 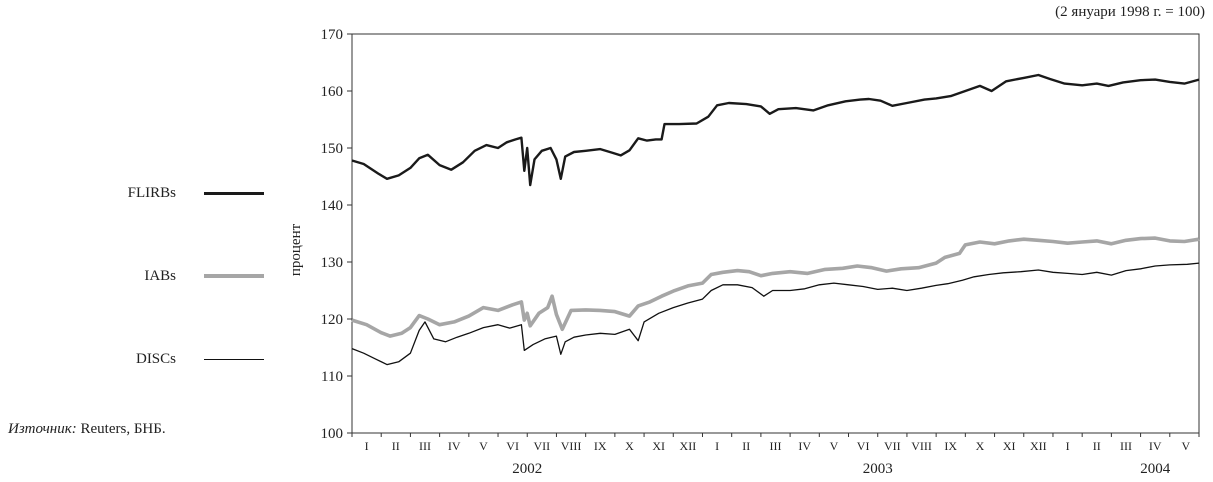 What do you see at coordinates (42, 429) in the screenshot?
I see `source-label: Източник:` at bounding box center [42, 429].